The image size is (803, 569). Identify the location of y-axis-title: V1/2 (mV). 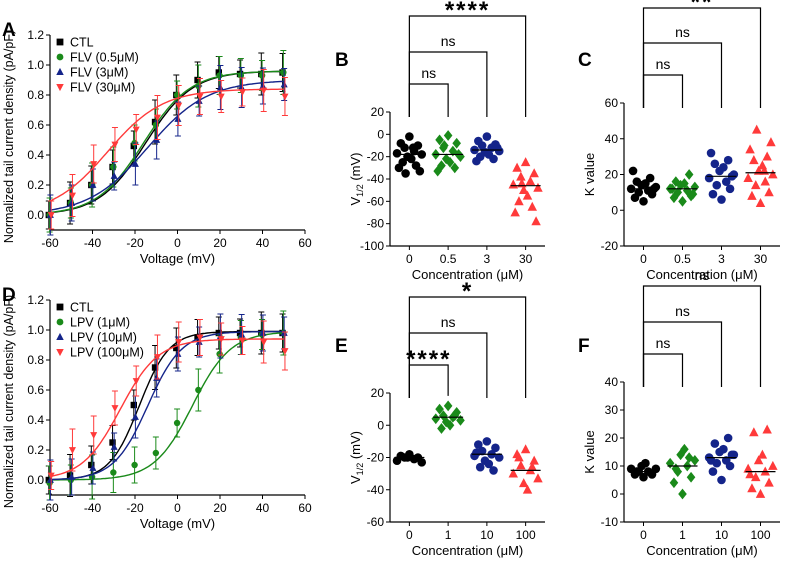
(356, 179).